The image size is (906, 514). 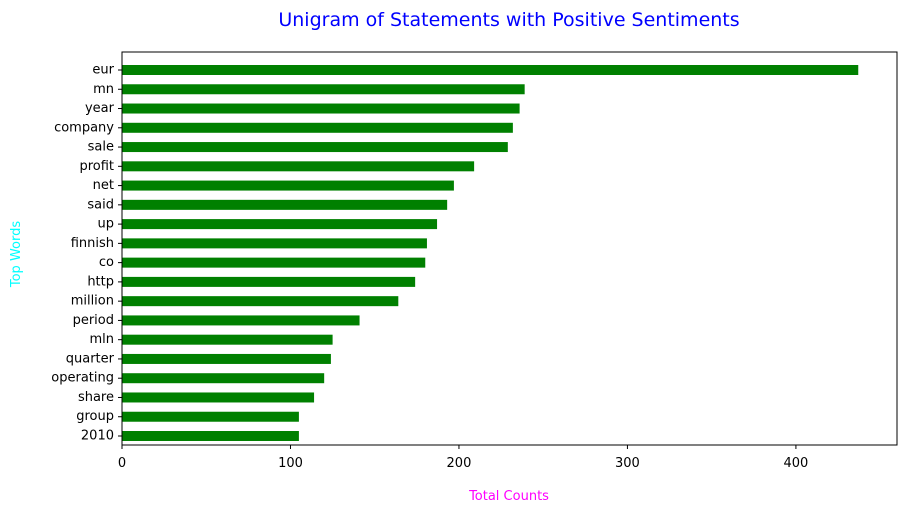 What do you see at coordinates (274, 262) in the screenshot?
I see `bar-co` at bounding box center [274, 262].